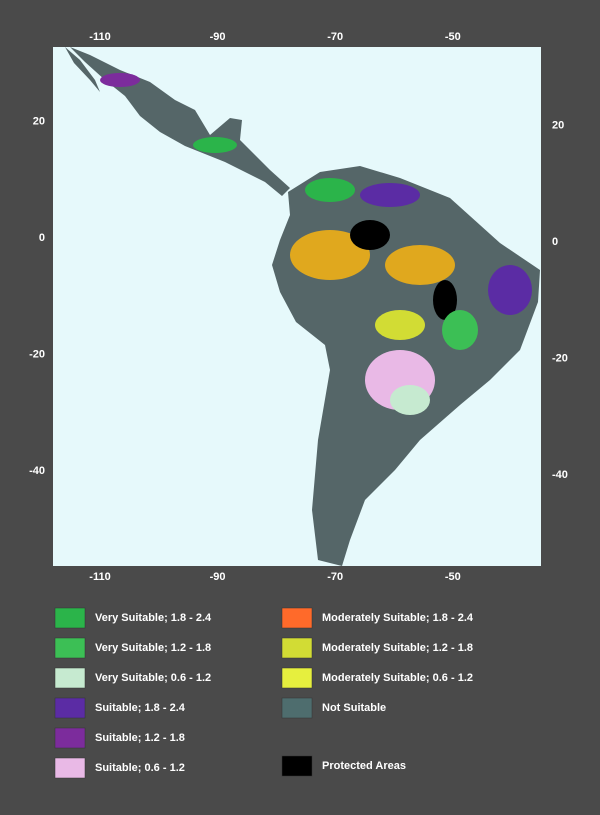 Image resolution: width=600 pixels, height=815 pixels. What do you see at coordinates (153, 648) in the screenshot?
I see `legend-label: Very Suitable; 1.2 - 1.8` at bounding box center [153, 648].